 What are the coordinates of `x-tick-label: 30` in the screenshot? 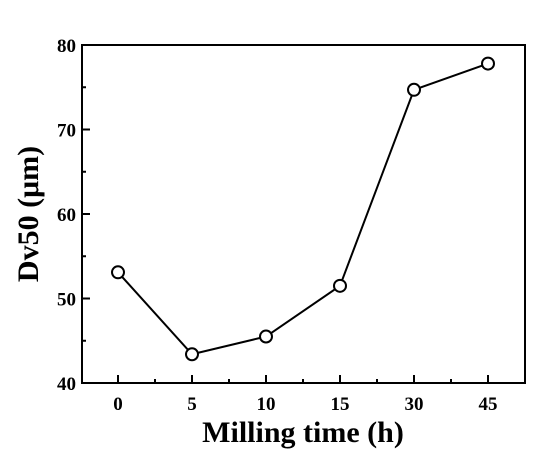 It's located at (414, 404).